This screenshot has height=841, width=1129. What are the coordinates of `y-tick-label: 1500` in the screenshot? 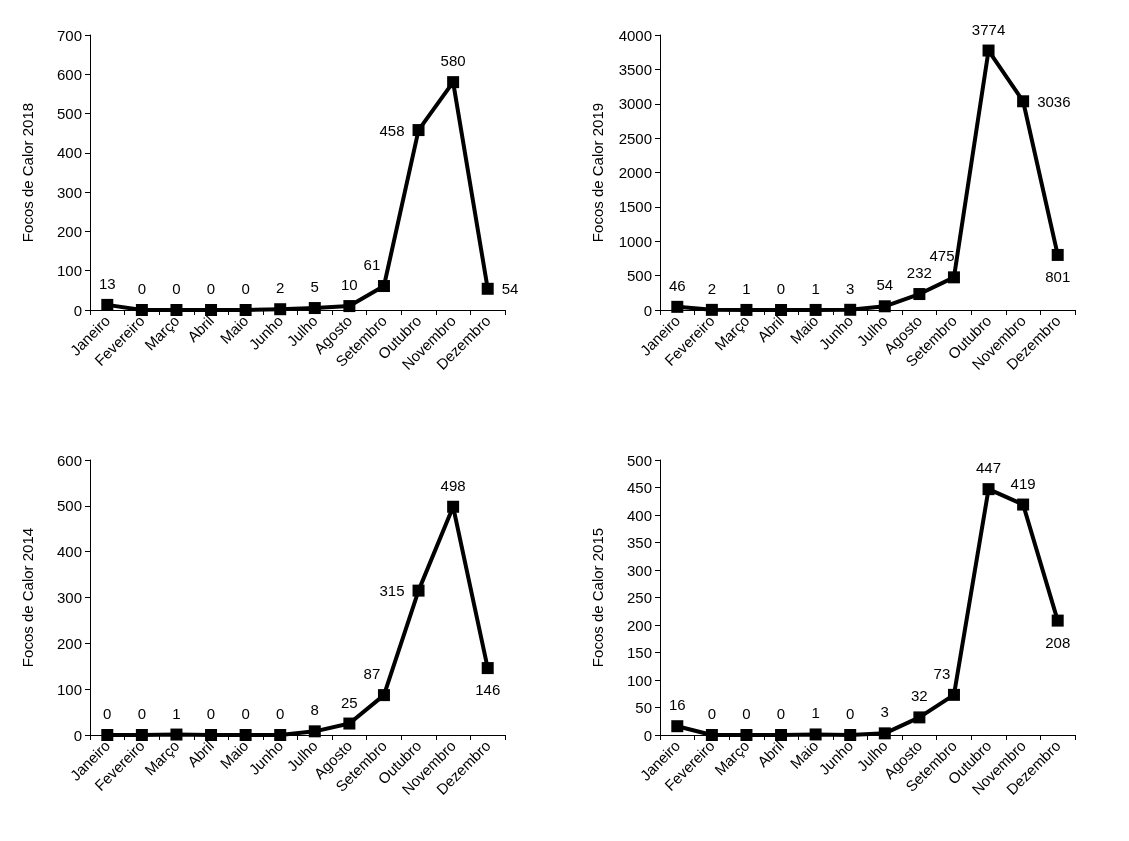 It's located at (635, 207).